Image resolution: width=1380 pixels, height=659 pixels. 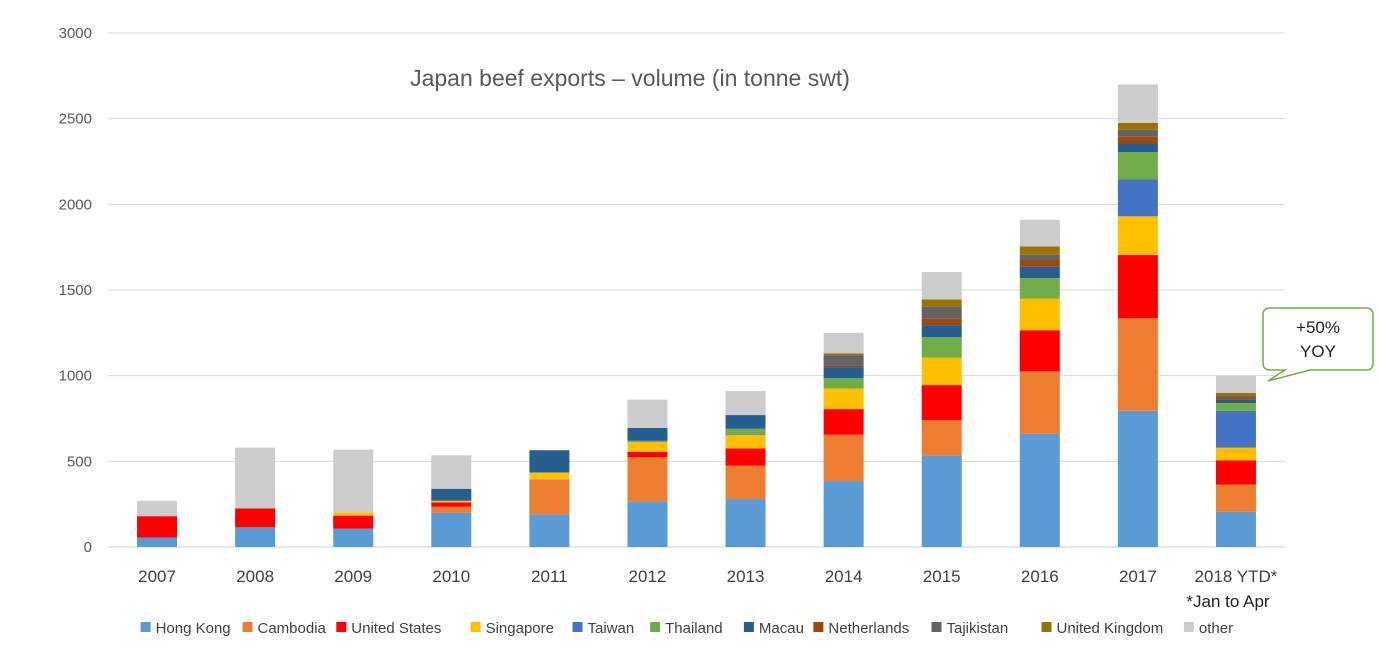 I want to click on y-tick-label: 1000, so click(x=75, y=376).